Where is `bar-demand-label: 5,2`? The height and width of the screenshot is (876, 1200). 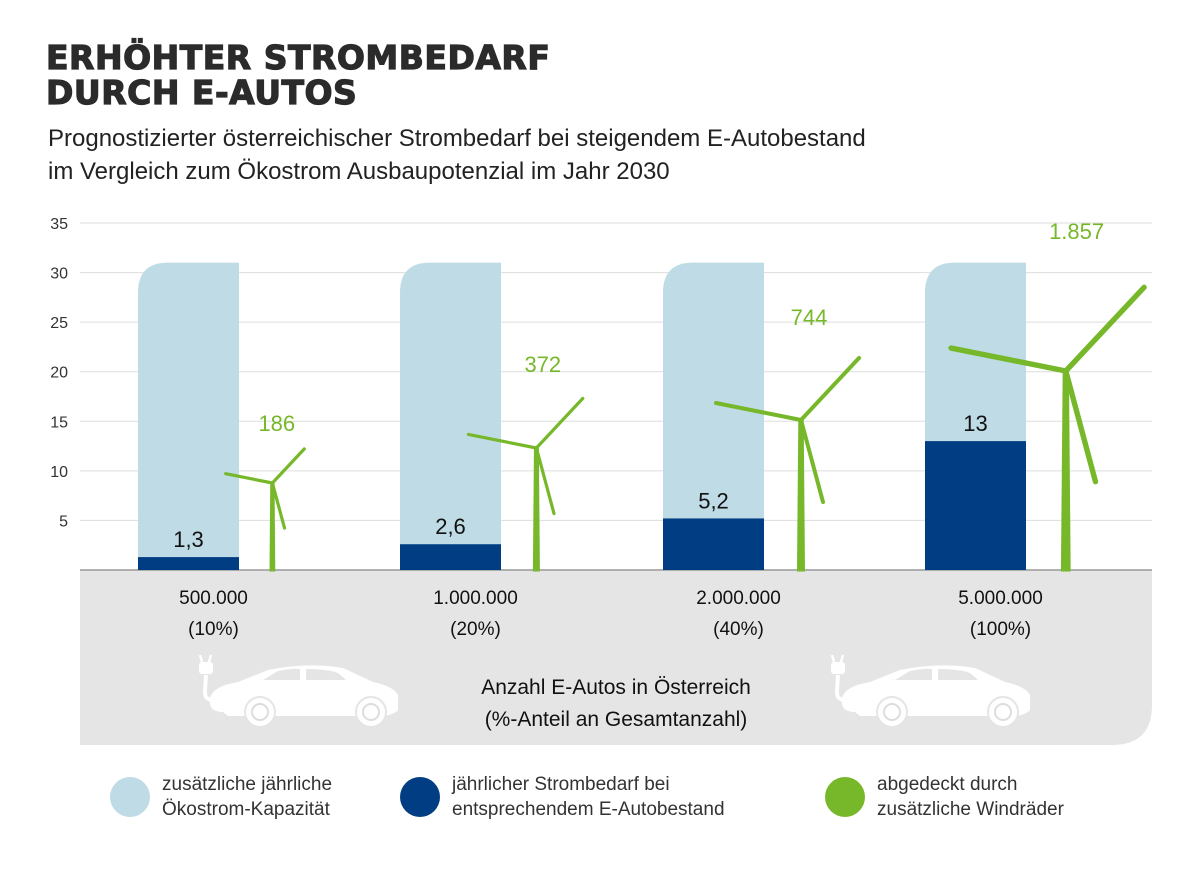 bar-demand-label: 5,2 is located at coordinates (713, 500).